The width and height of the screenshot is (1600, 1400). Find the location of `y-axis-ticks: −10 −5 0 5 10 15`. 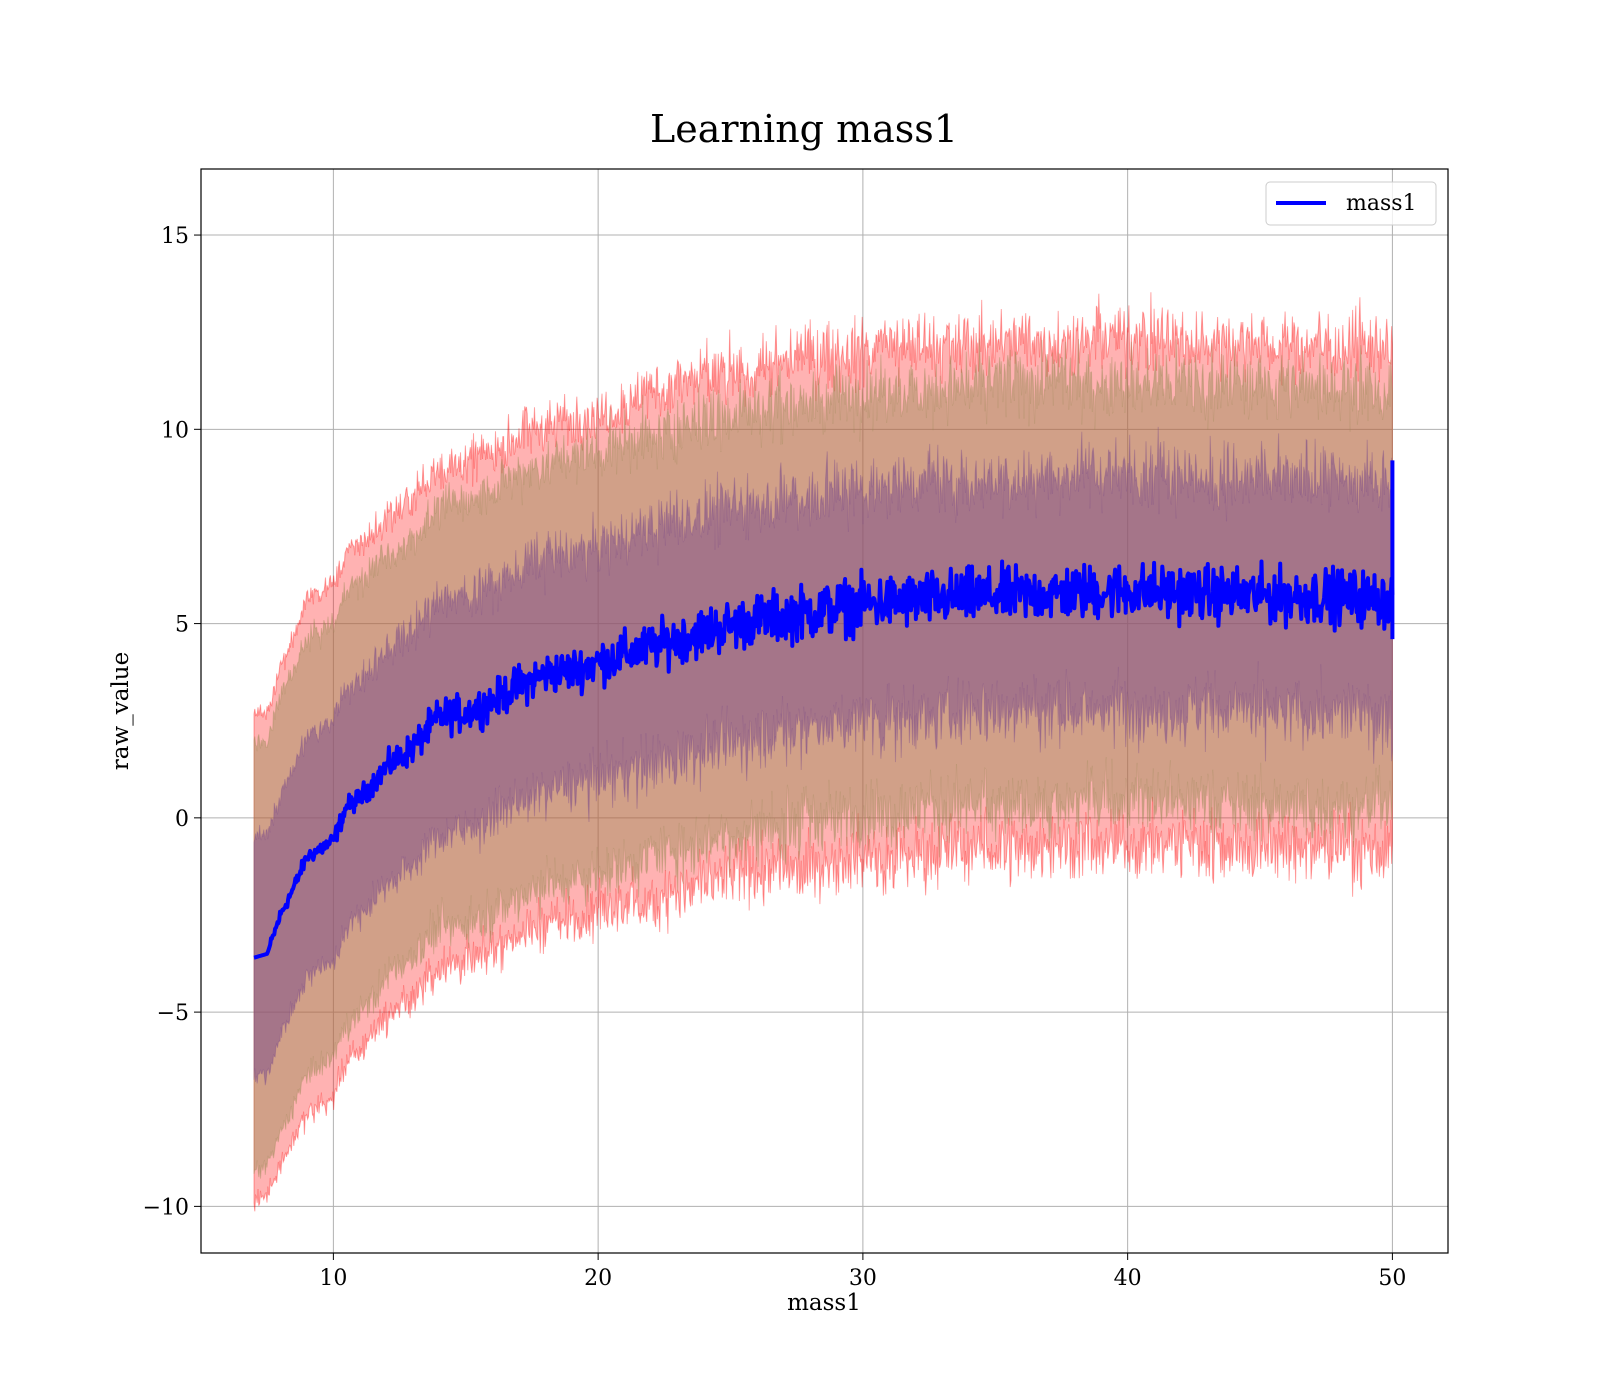

y-axis-ticks: −10 −5 0 5 10 15 is located at coordinates (172, 722).